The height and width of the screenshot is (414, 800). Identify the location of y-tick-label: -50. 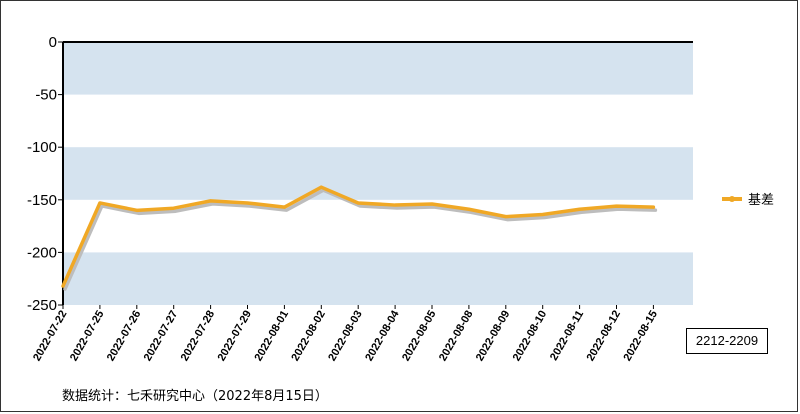
(46, 95).